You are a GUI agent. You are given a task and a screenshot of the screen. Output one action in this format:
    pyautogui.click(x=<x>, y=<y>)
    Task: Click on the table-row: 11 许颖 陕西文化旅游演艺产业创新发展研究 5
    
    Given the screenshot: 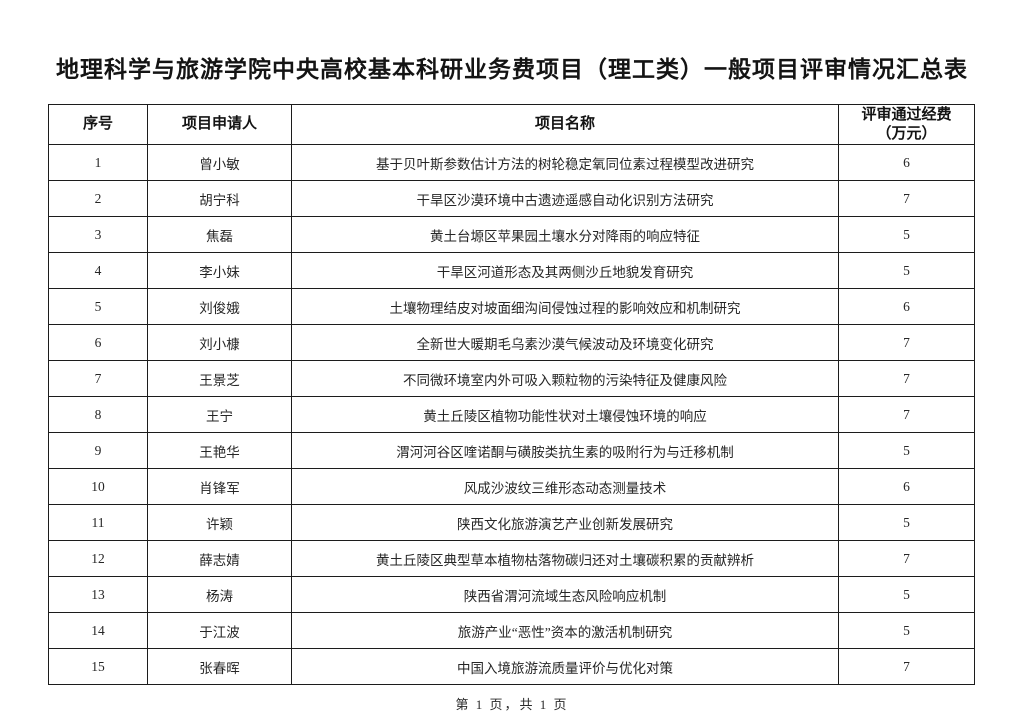 What is the action you would take?
    pyautogui.click(x=511, y=522)
    